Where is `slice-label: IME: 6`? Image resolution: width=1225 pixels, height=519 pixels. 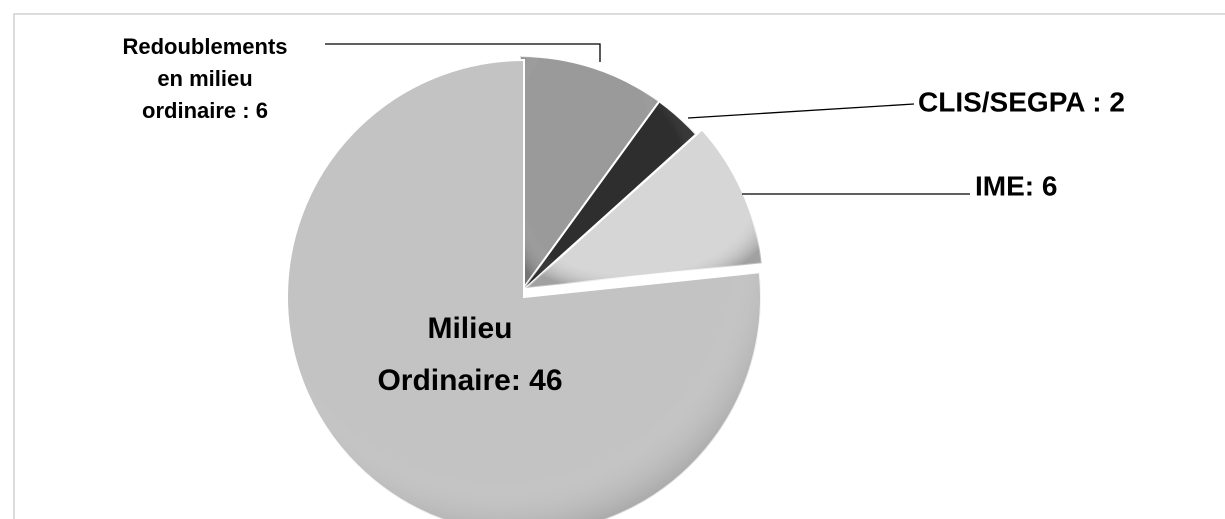
slice-label: IME: 6 is located at coordinates (1016, 185).